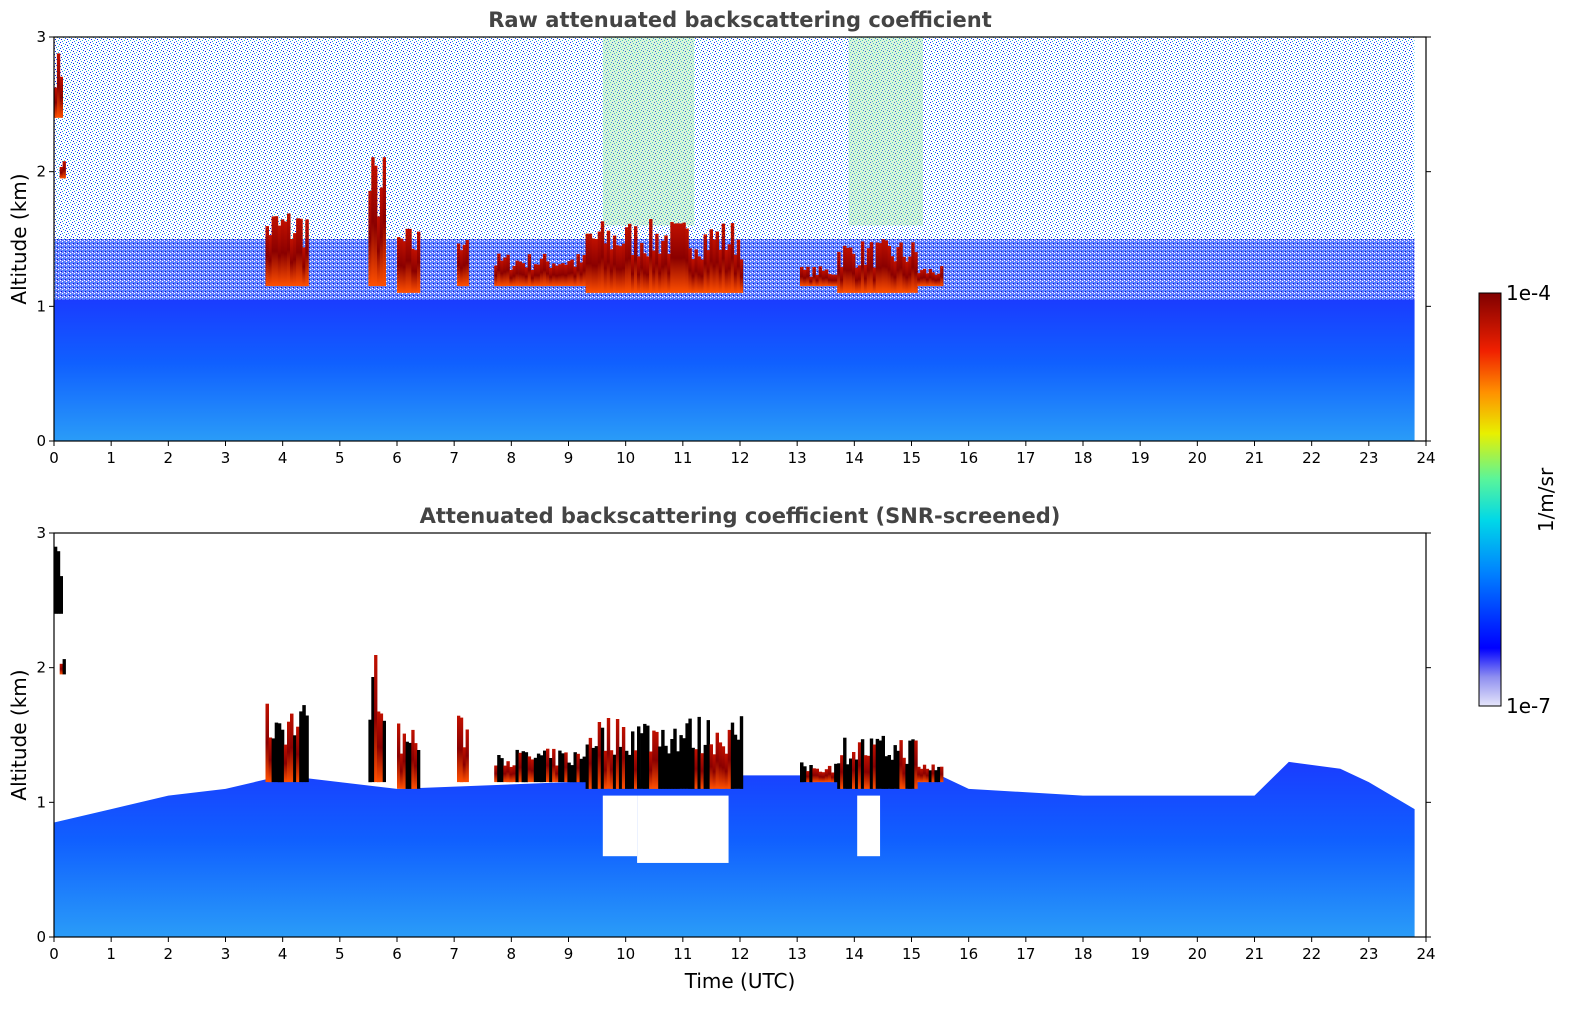  Describe the element at coordinates (169, 954) in the screenshot. I see `x-tick-label: 2` at that location.